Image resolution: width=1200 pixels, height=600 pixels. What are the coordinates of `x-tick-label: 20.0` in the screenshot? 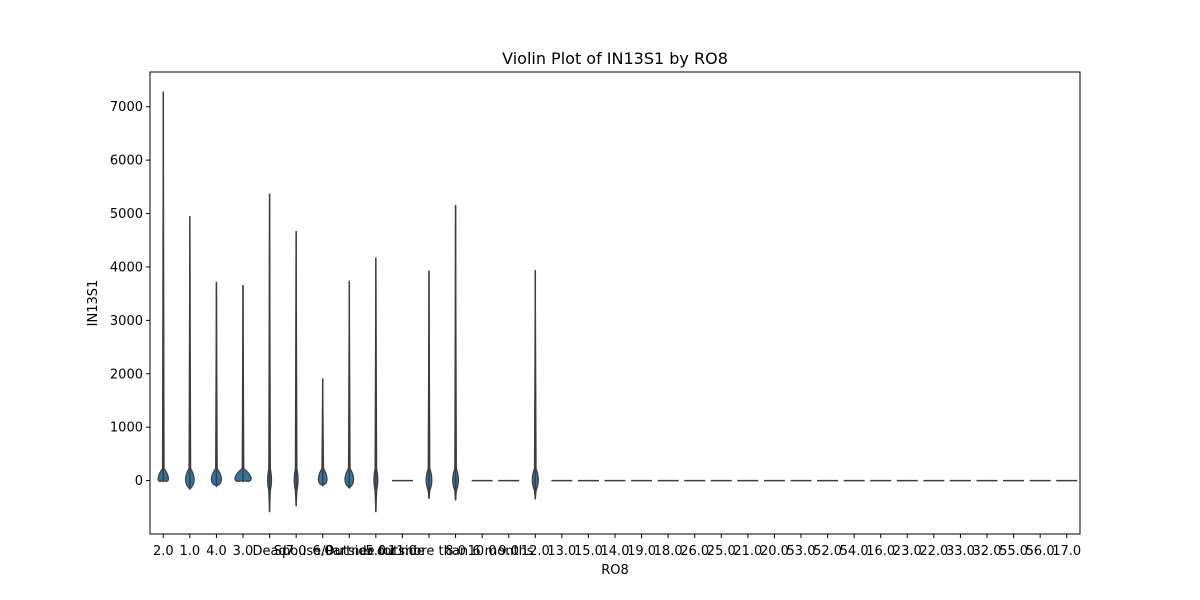 It's located at (774, 551).